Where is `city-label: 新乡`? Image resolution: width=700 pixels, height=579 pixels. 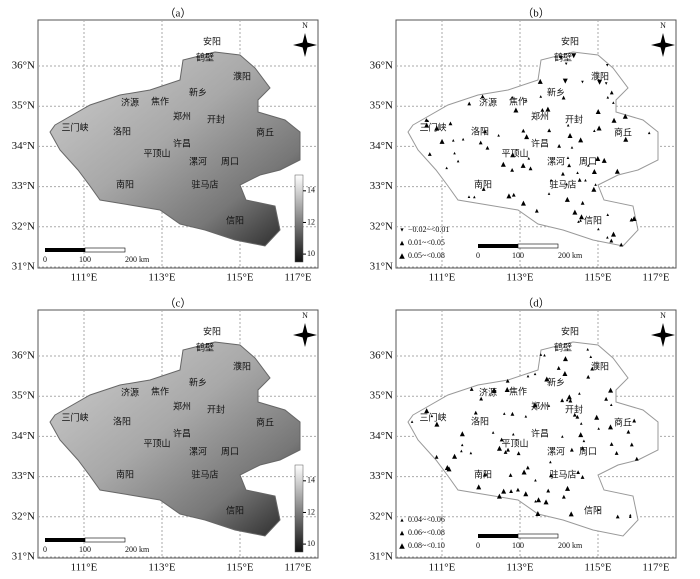 city-label: 新乡 is located at coordinates (198, 383).